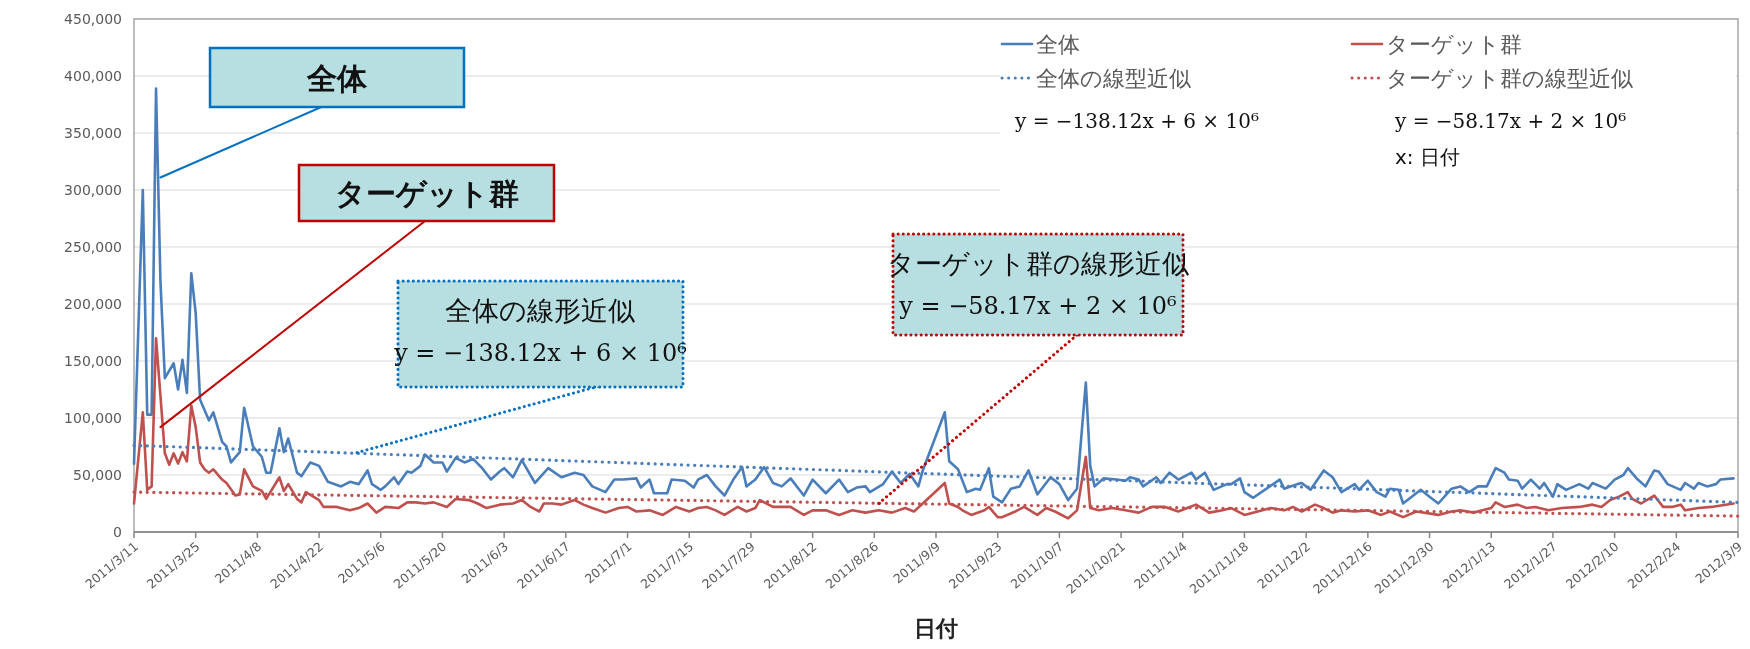 The width and height of the screenshot is (1750, 649). I want to click on y-tick-label: 350,000, so click(93, 133).